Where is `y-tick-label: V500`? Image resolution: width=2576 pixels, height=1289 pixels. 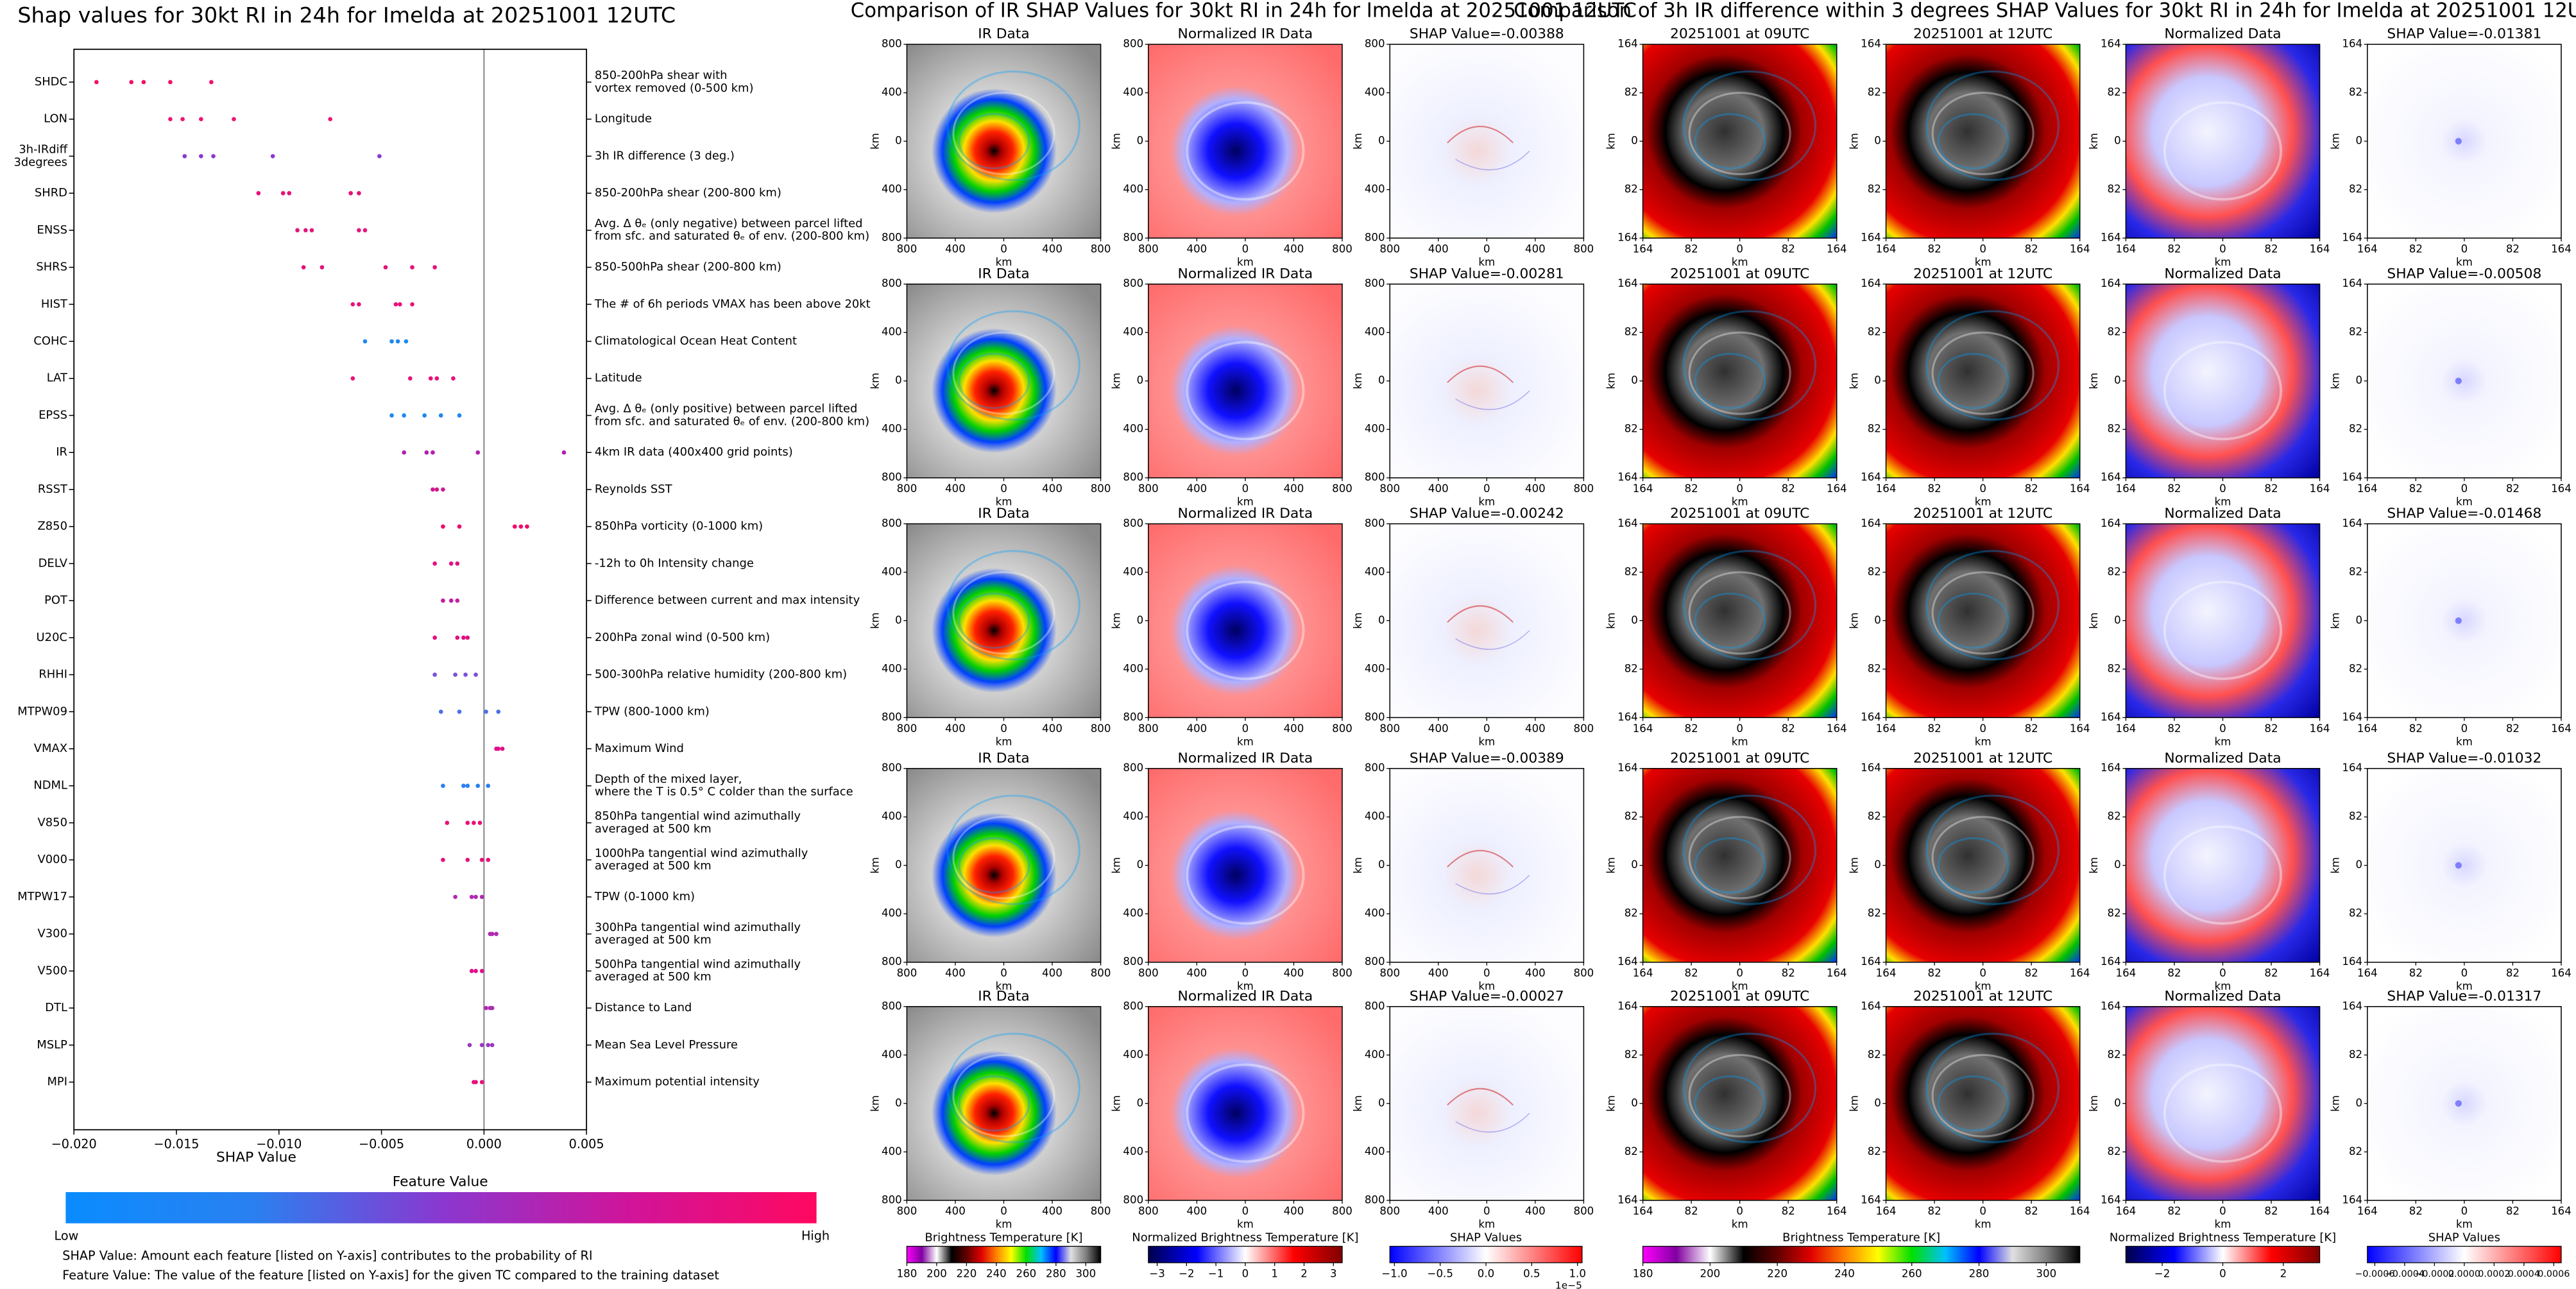 y-tick-label: V500 is located at coordinates (53, 971).